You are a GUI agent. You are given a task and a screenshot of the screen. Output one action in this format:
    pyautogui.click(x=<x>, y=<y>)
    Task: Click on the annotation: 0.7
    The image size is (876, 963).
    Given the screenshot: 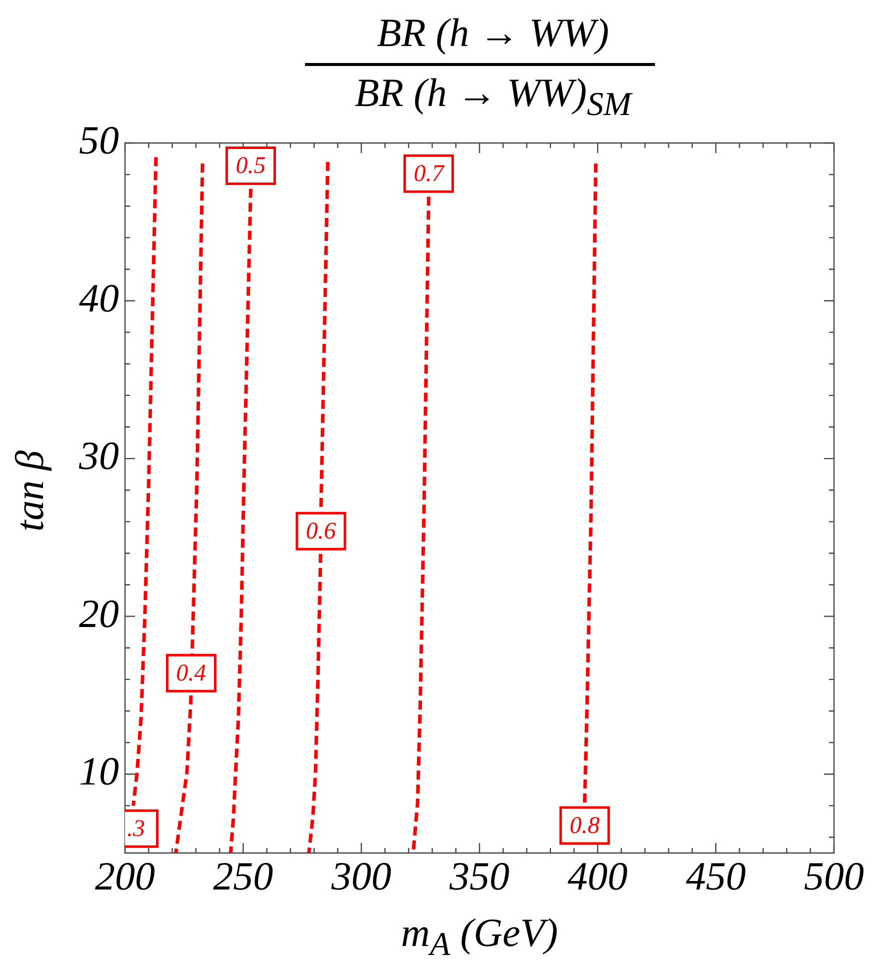 What is the action you would take?
    pyautogui.click(x=429, y=173)
    